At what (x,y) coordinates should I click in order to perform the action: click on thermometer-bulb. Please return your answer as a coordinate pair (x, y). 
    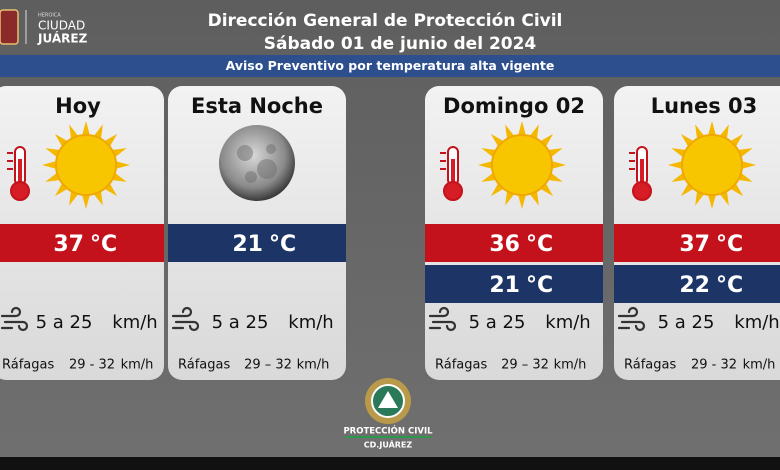
    Looking at the image, I should click on (453, 191).